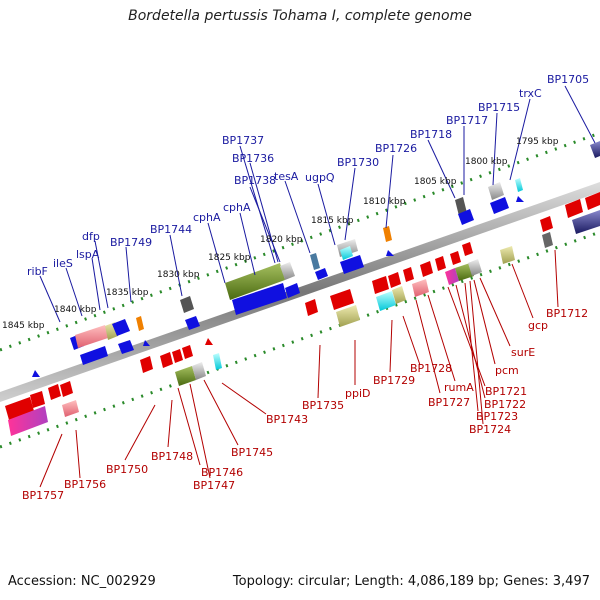 The width and height of the screenshot is (600, 600). What do you see at coordinates (127, 469) in the screenshot?
I see `gene-label: BP1750` at bounding box center [127, 469].